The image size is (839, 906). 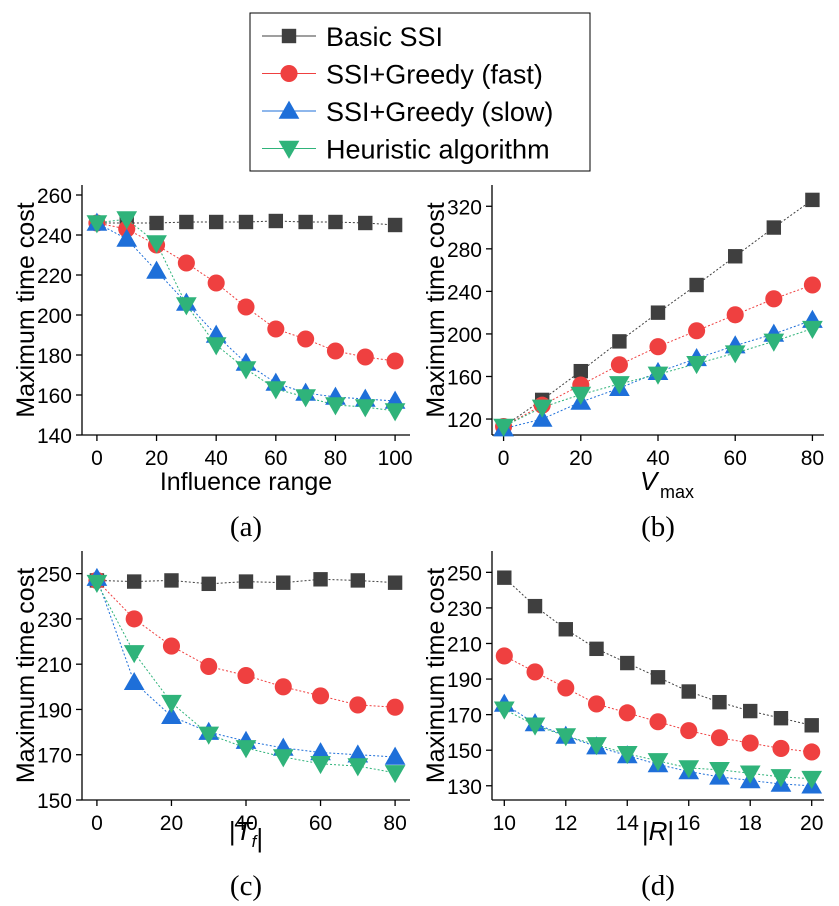 I want to click on x-tick-label: 80, so click(x=394, y=823).